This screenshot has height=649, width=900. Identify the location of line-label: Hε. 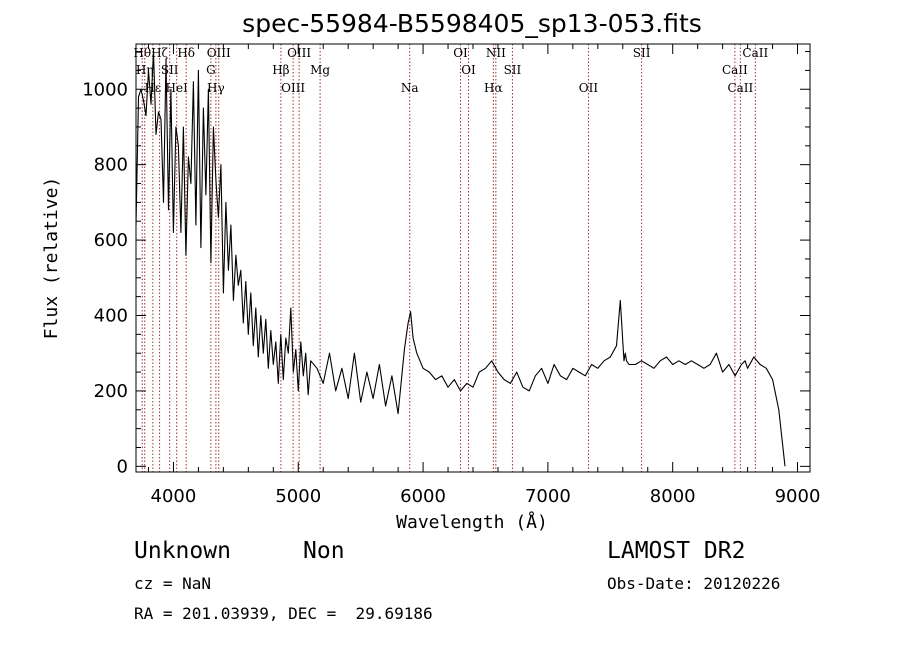
(153, 88).